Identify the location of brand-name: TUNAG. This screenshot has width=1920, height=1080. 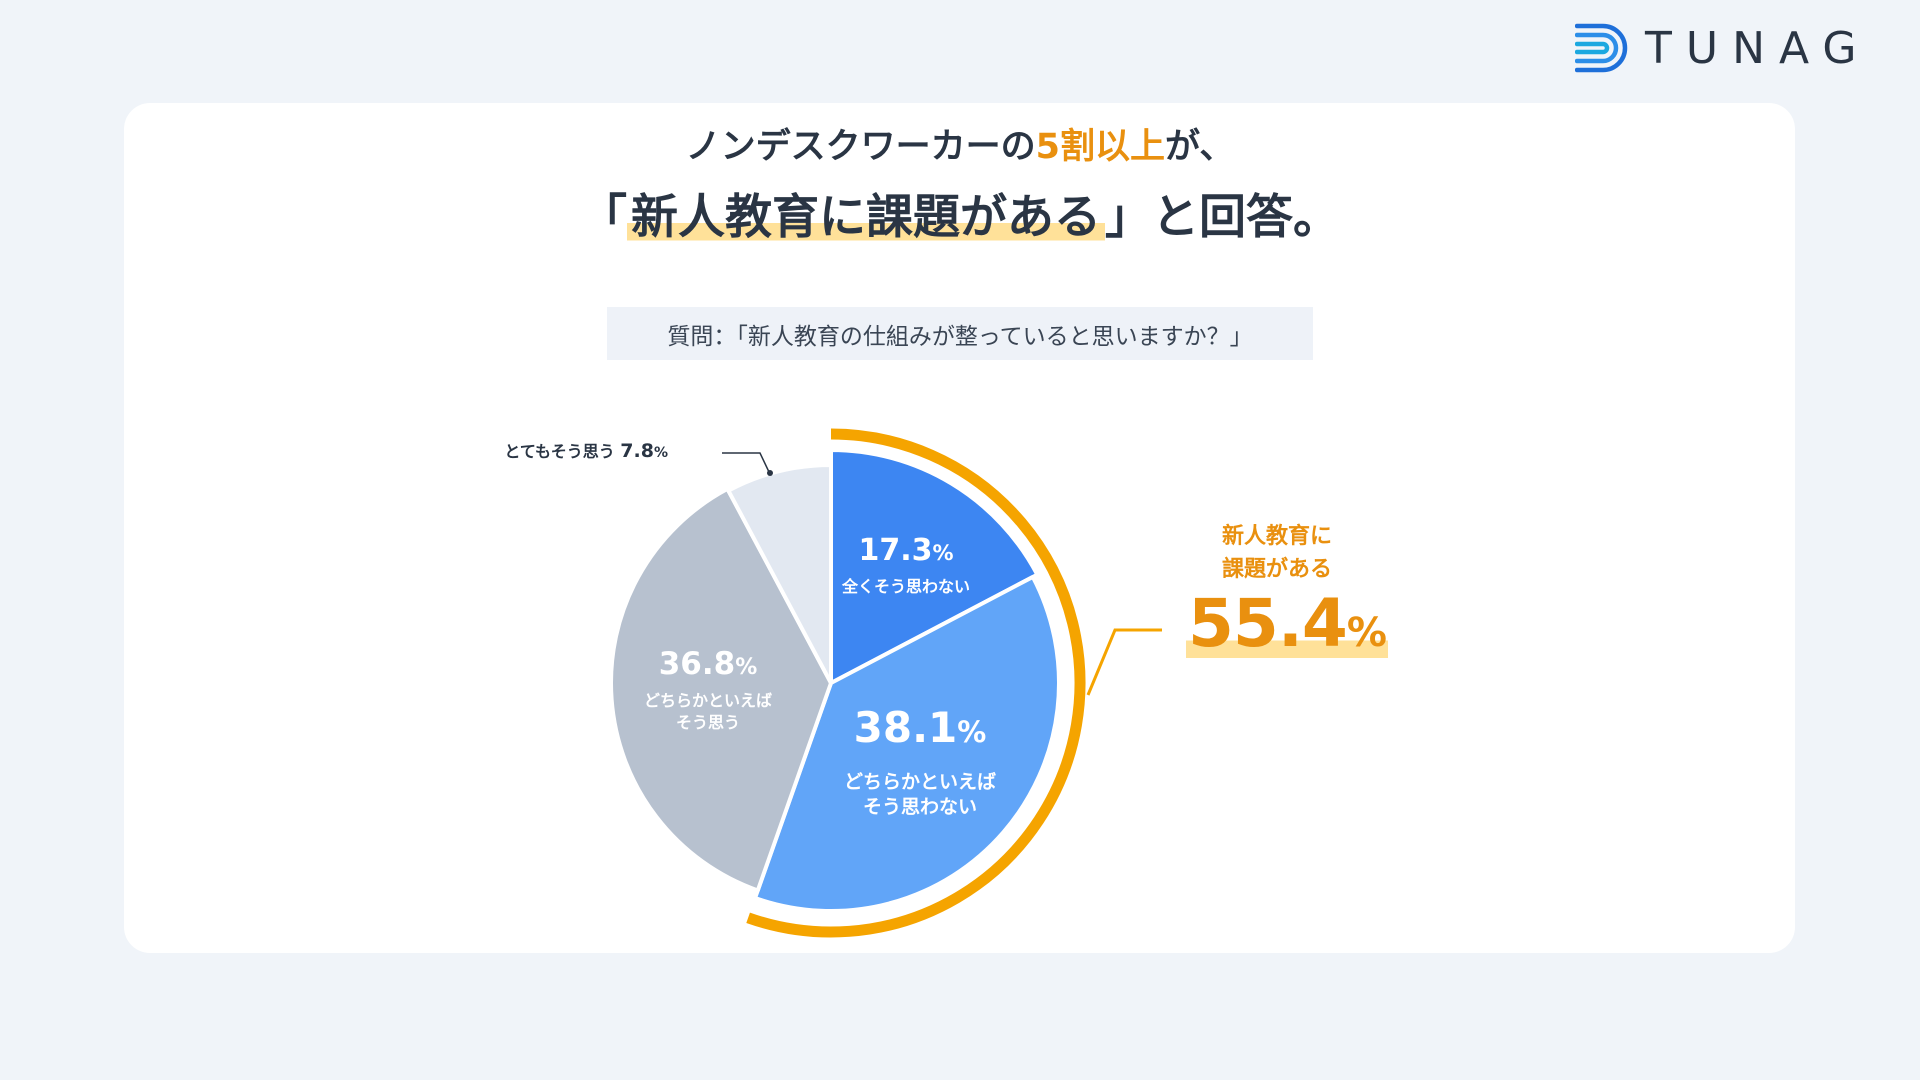
(1758, 48).